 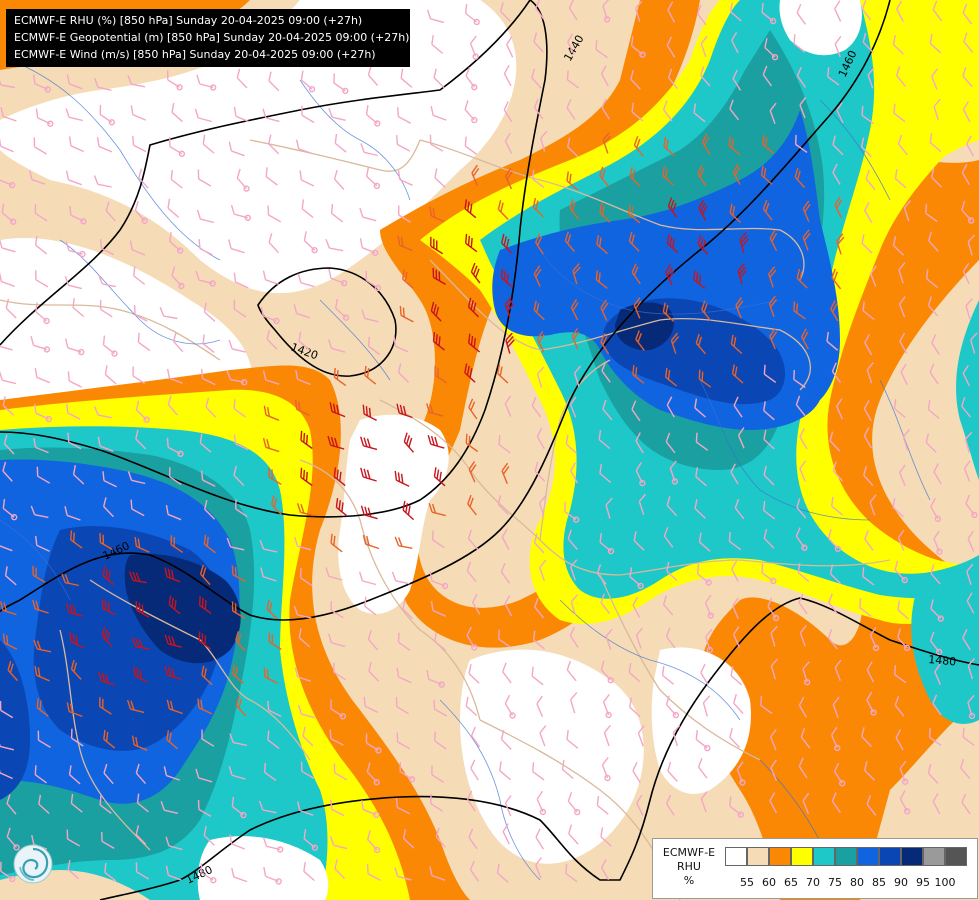 What do you see at coordinates (945, 644) in the screenshot?
I see `rhu-70-se` at bounding box center [945, 644].